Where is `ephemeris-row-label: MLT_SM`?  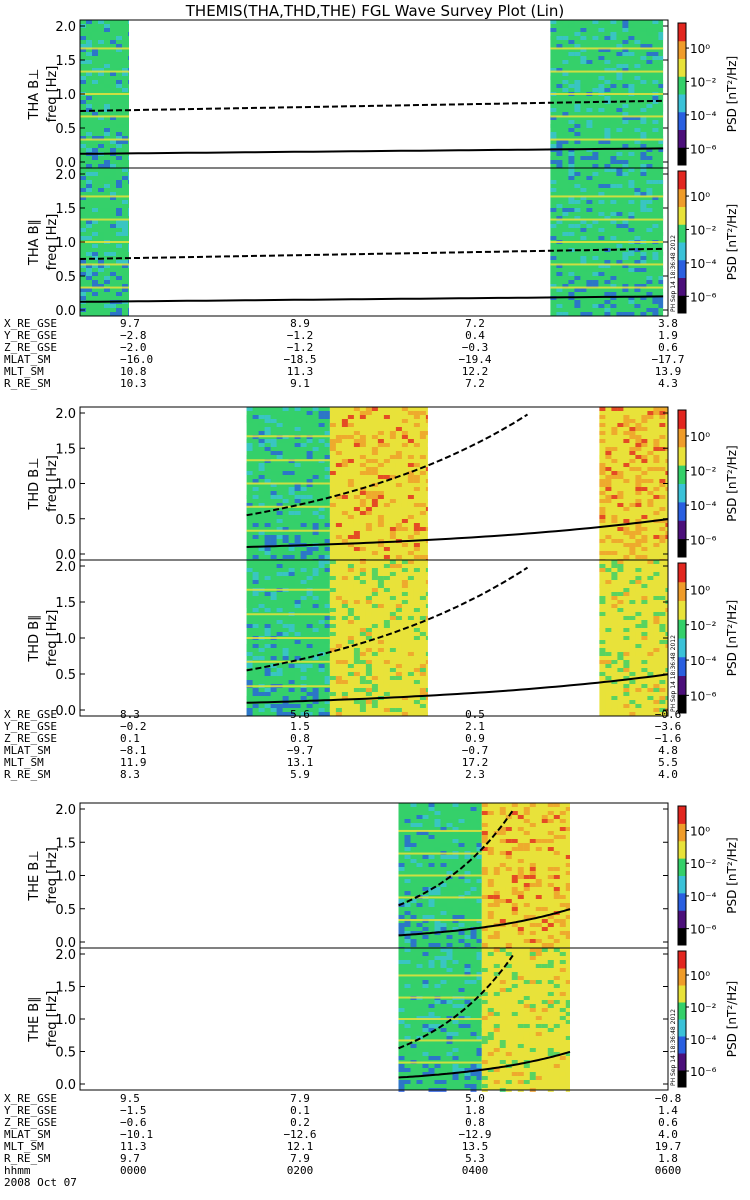
ephemeris-row-label: MLT_SM is located at coordinates (24, 762).